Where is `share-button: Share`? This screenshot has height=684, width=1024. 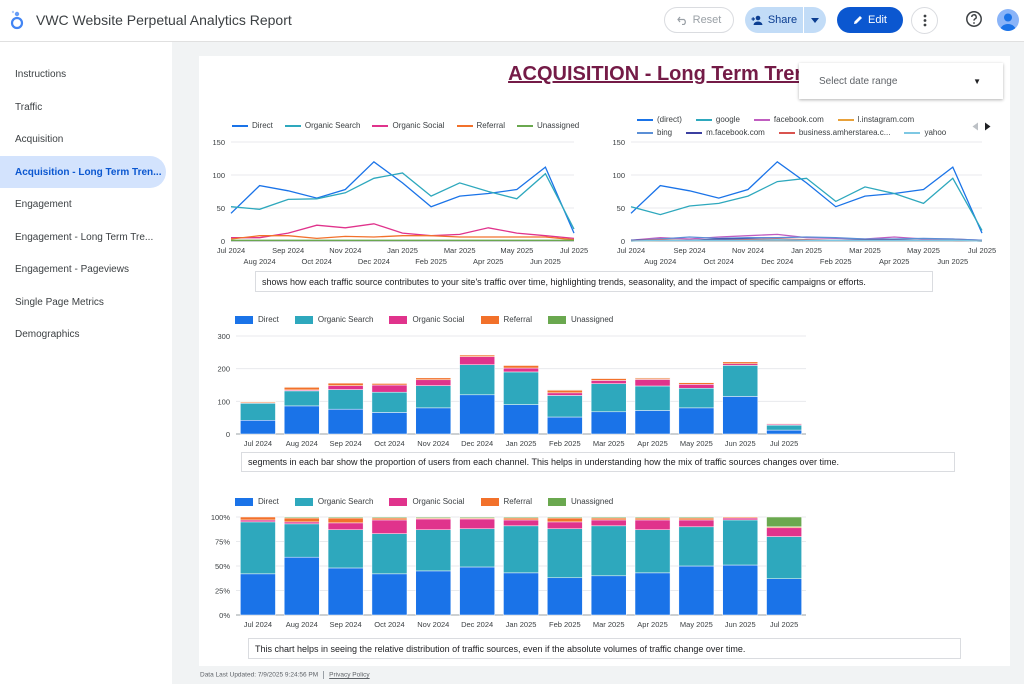 share-button: Share is located at coordinates (774, 20).